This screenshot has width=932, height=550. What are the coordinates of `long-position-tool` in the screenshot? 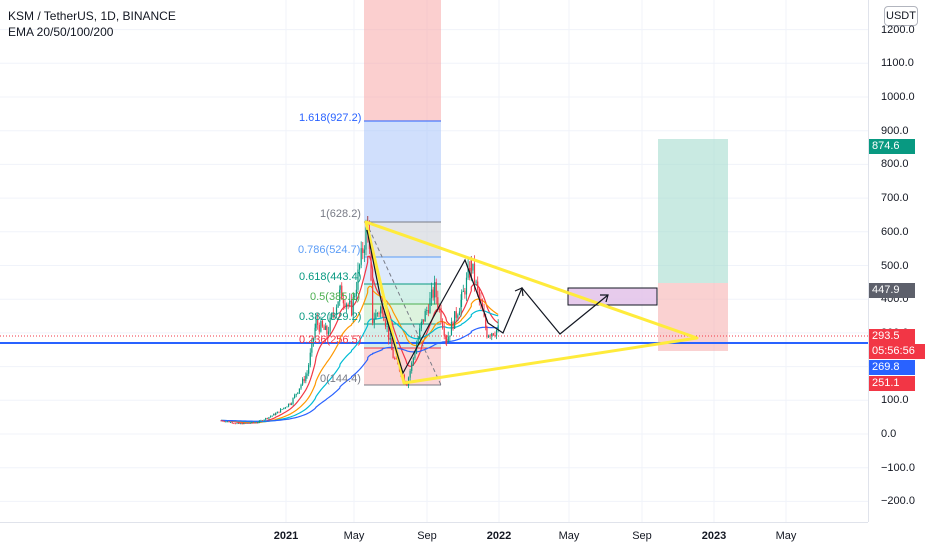 It's located at (693, 245).